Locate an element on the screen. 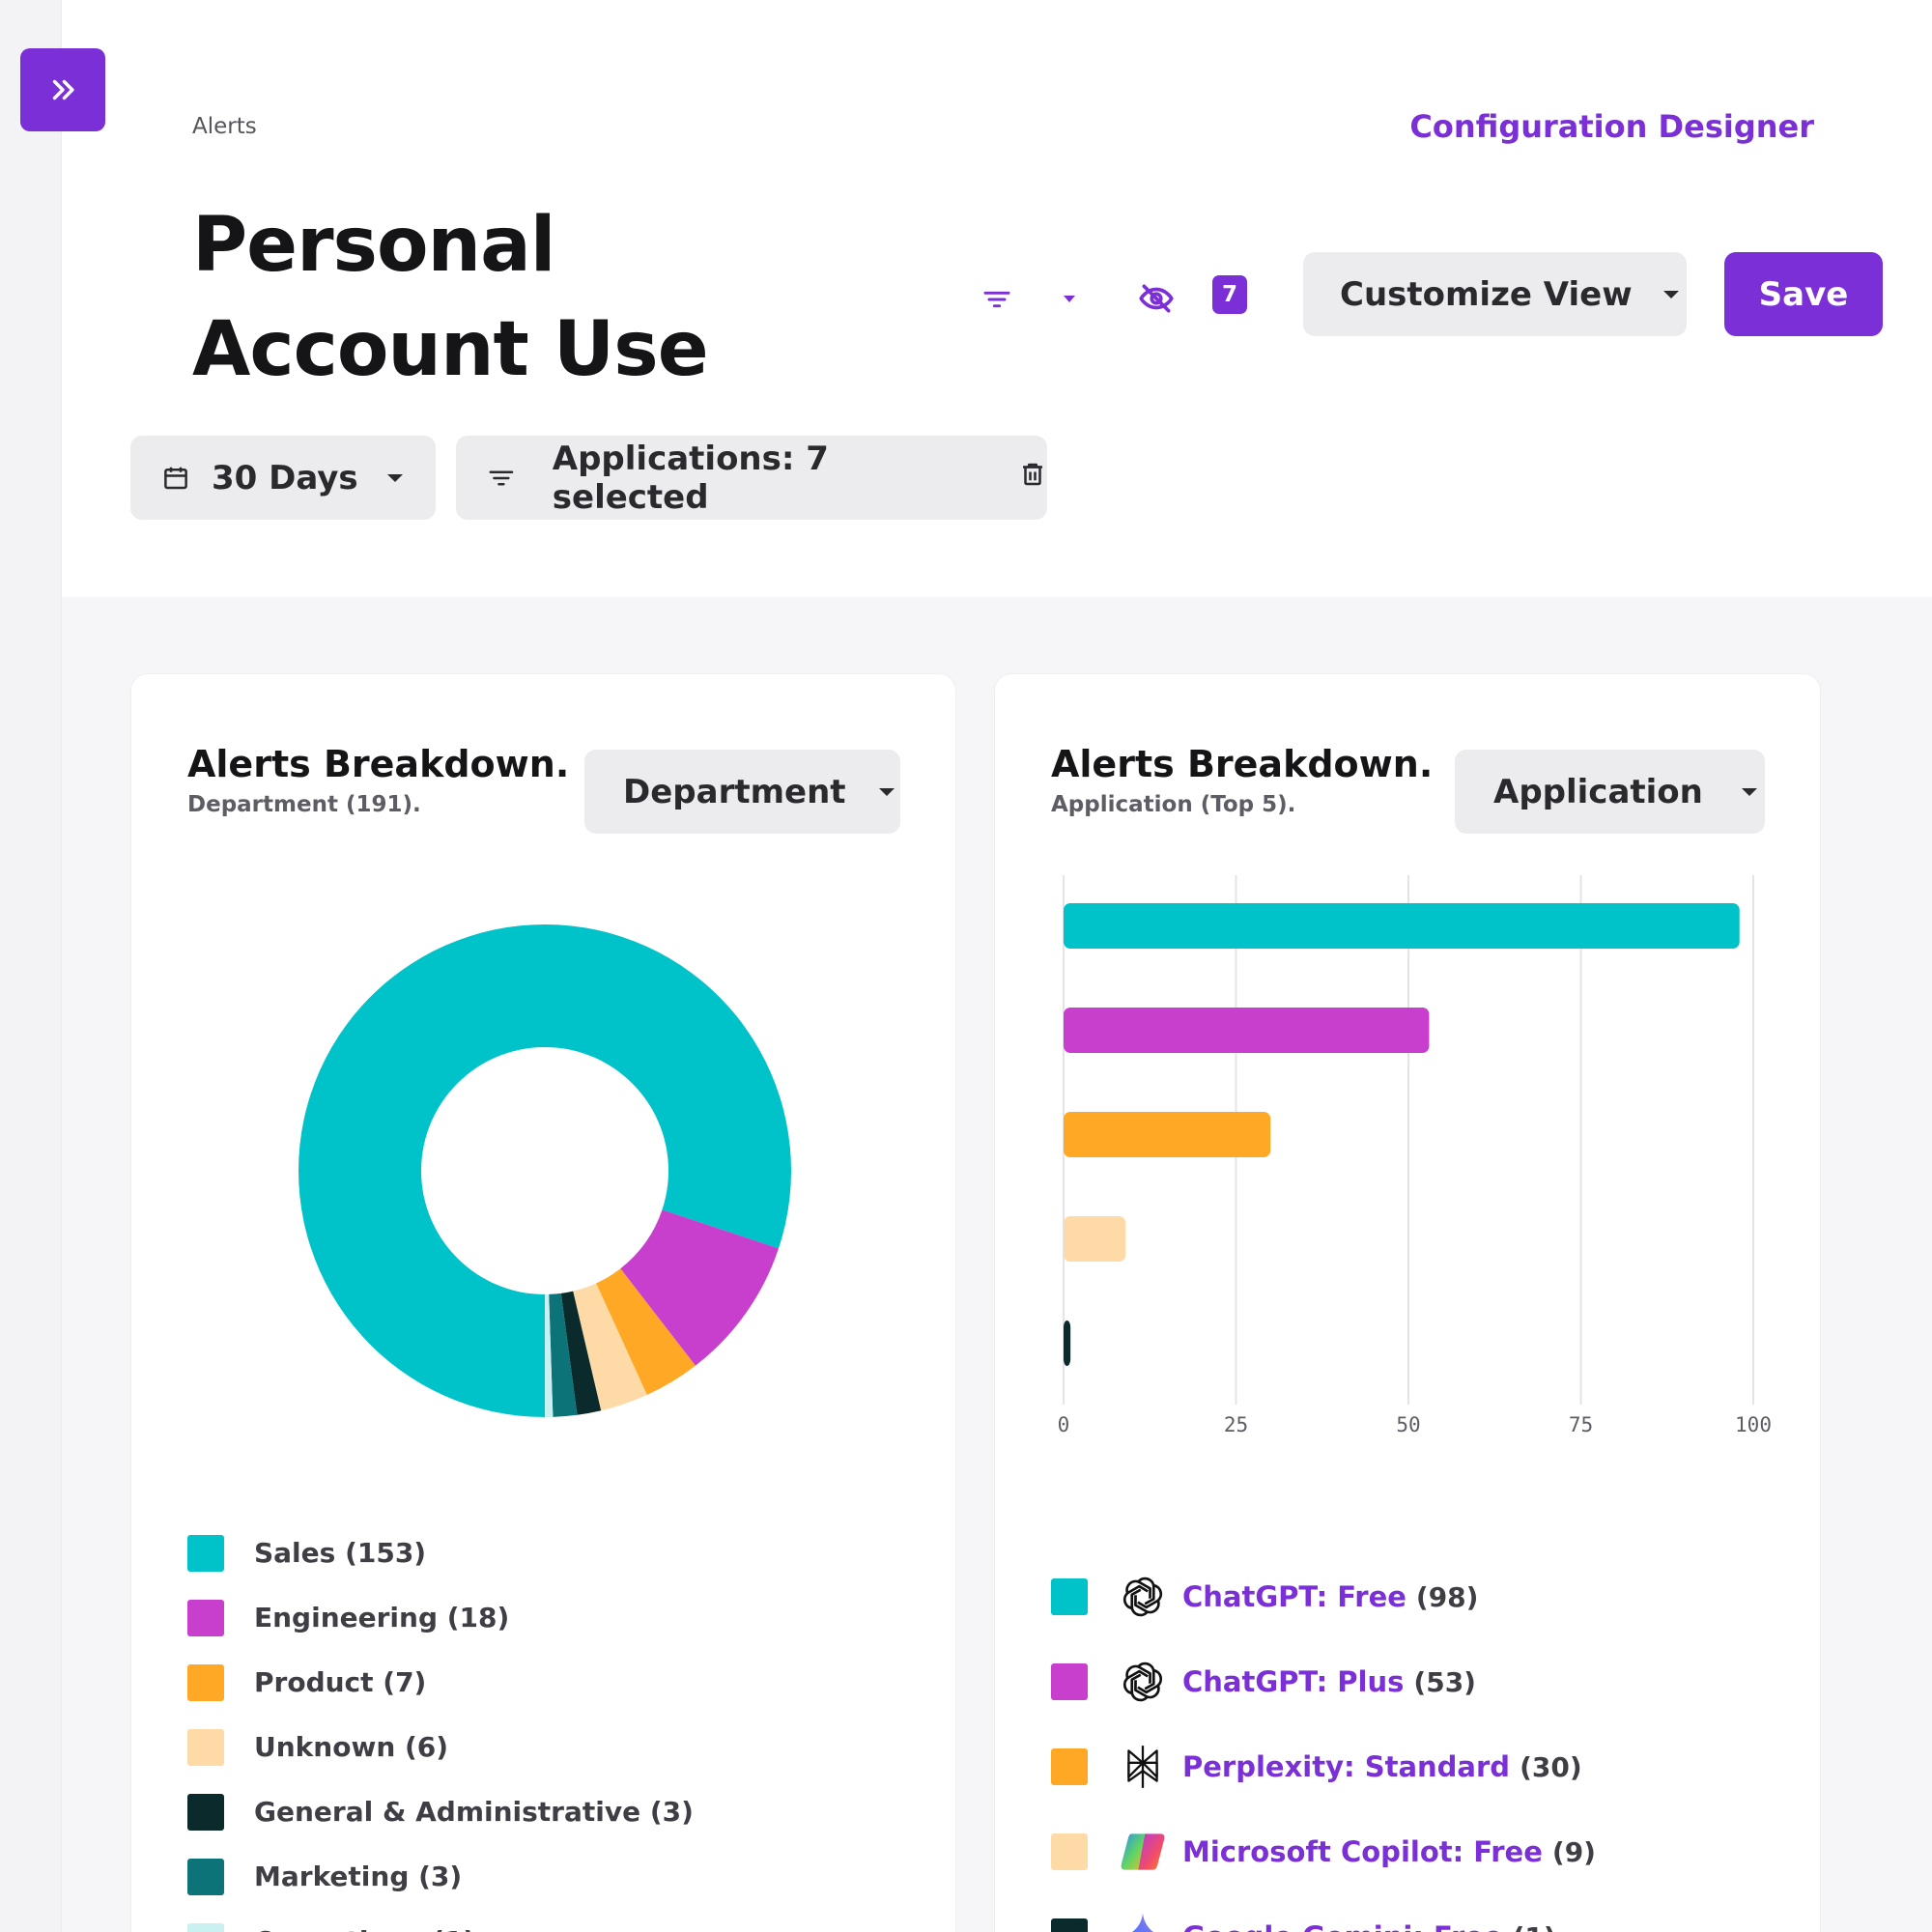 The height and width of the screenshot is (1932, 1932). donut-slice-marketing is located at coordinates (563, 1355).